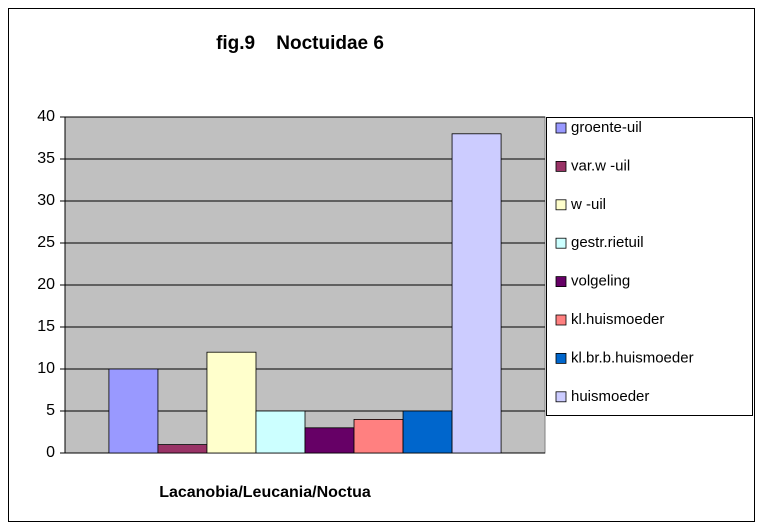  I want to click on legend-label: var.w -uil, so click(600, 165).